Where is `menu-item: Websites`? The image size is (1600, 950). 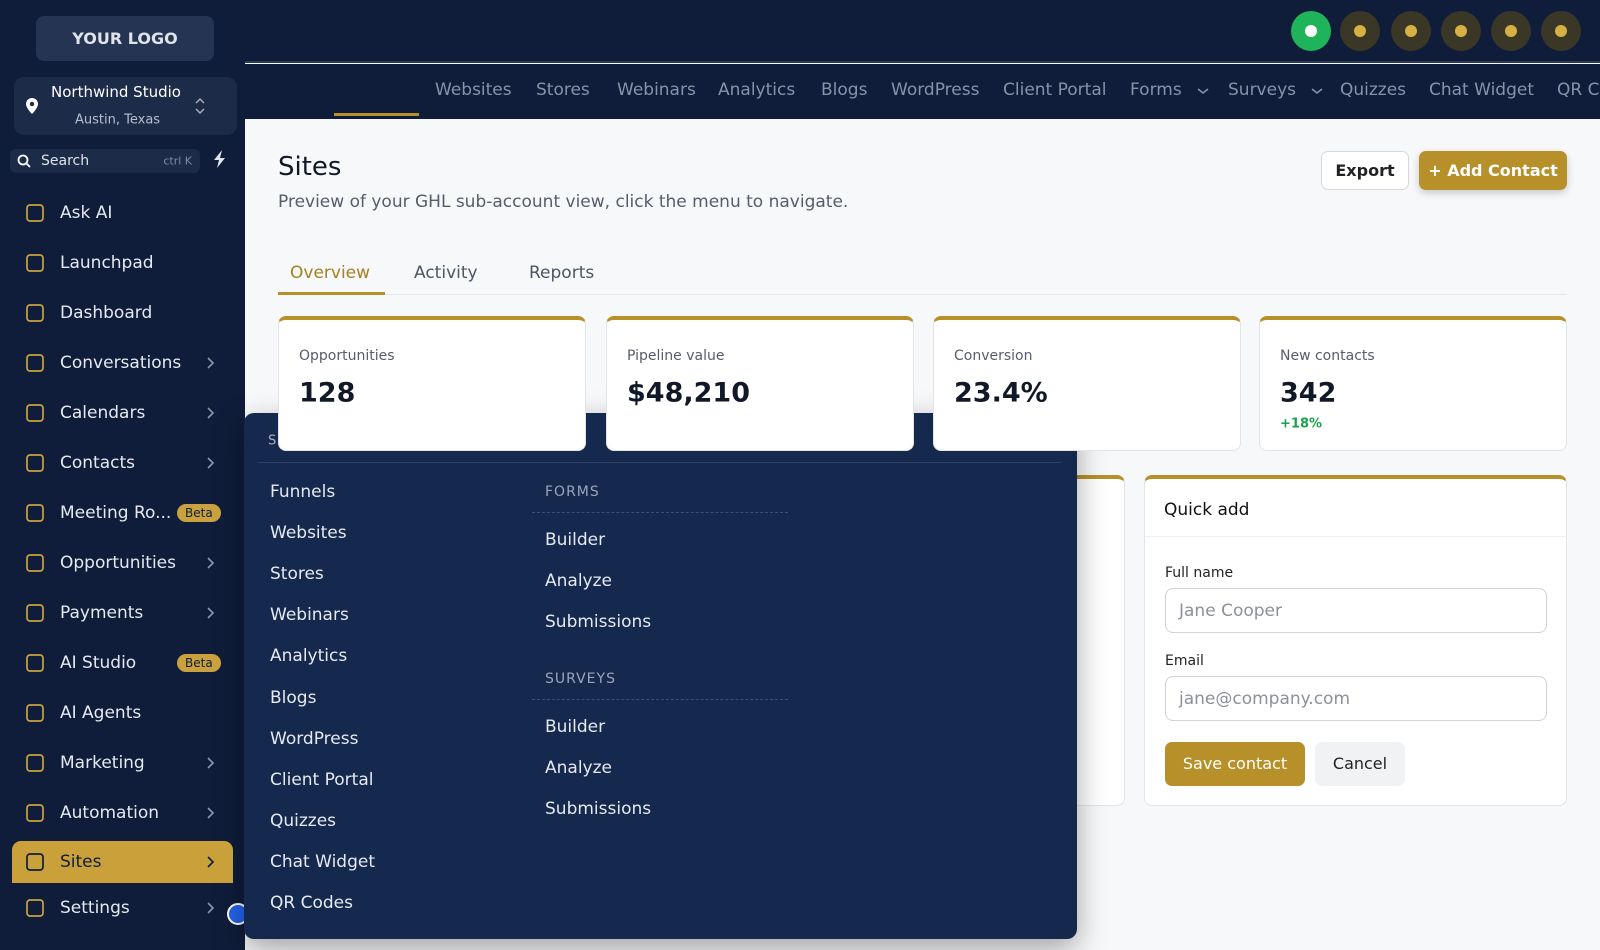 menu-item: Websites is located at coordinates (308, 533).